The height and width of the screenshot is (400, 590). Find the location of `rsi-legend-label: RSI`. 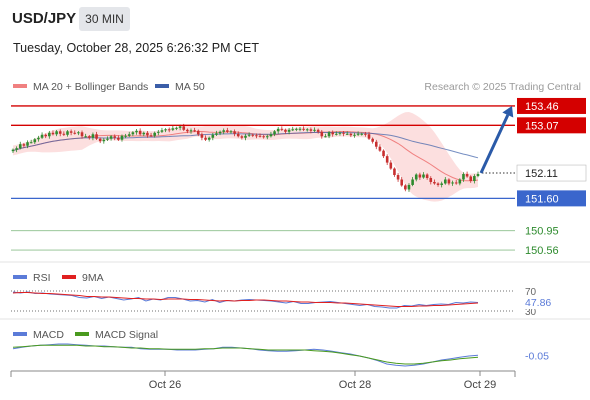

rsi-legend-label: RSI is located at coordinates (42, 278).